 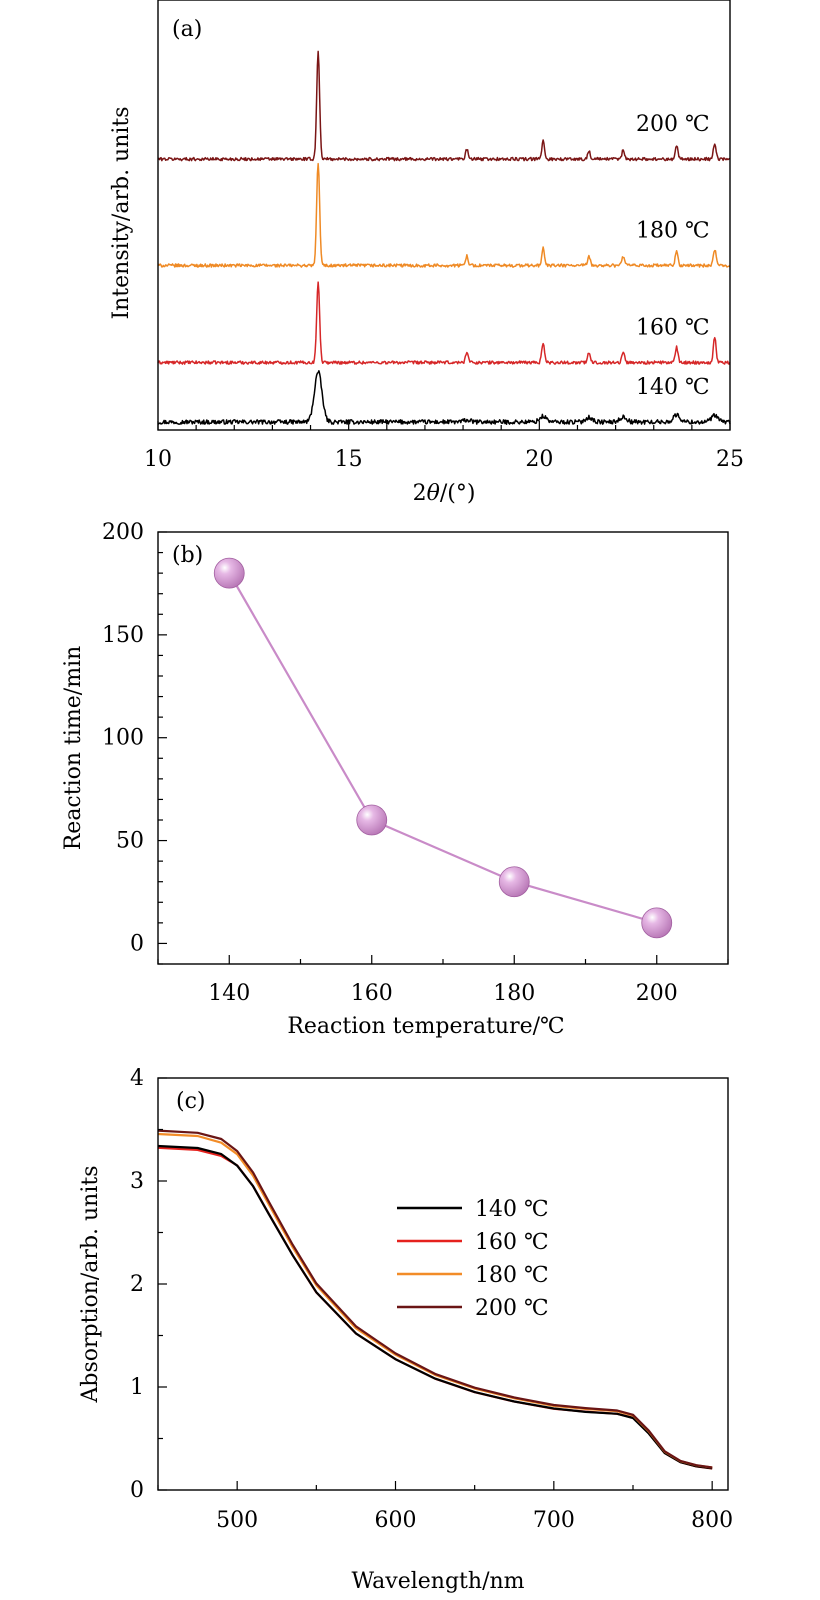 What do you see at coordinates (349, 459) in the screenshot?
I see `x-tick-label: 15` at bounding box center [349, 459].